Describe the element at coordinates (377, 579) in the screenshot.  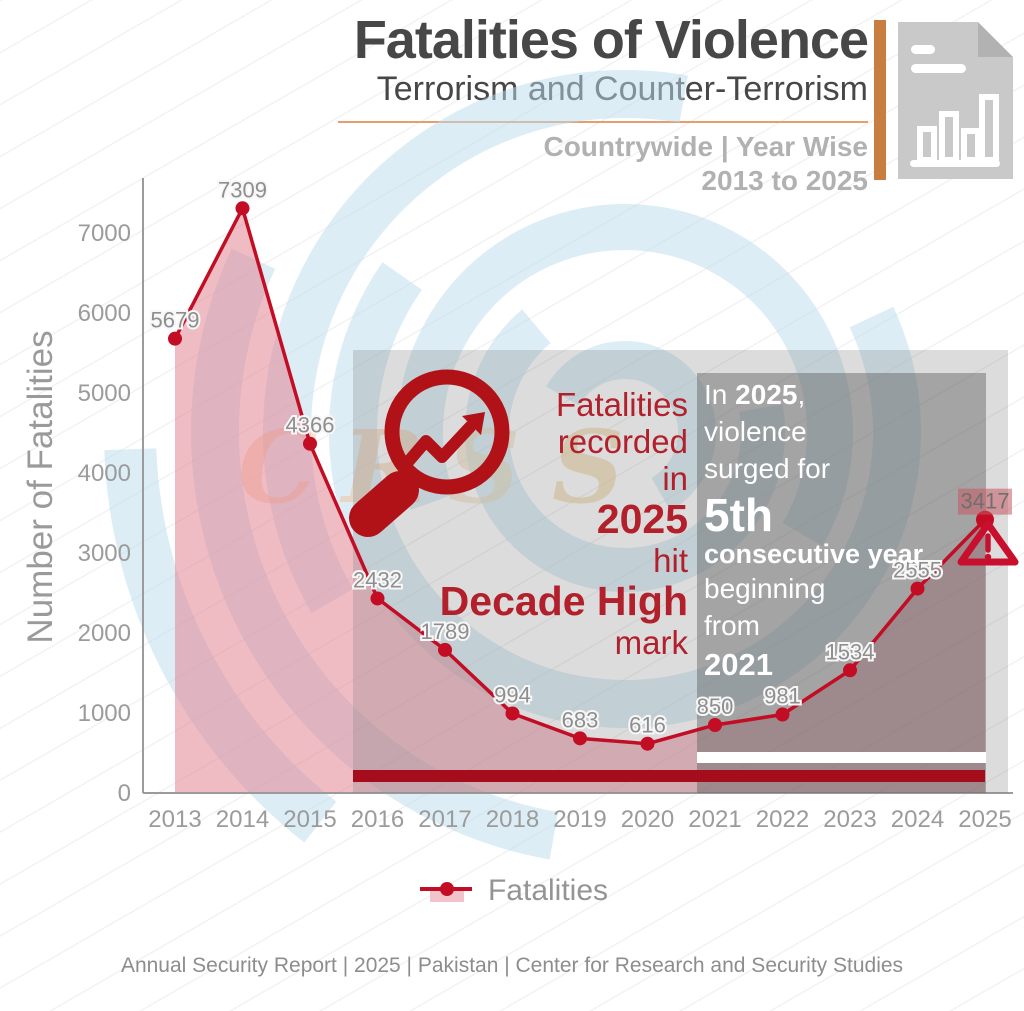
I see `data-label-2016: 2432` at that location.